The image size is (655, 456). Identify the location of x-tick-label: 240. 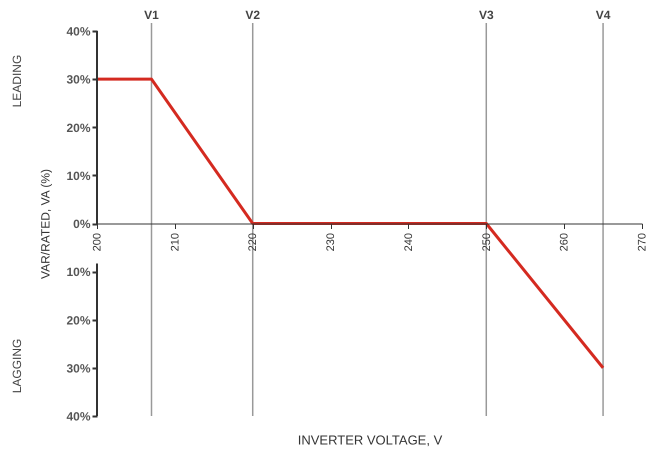
(408, 242).